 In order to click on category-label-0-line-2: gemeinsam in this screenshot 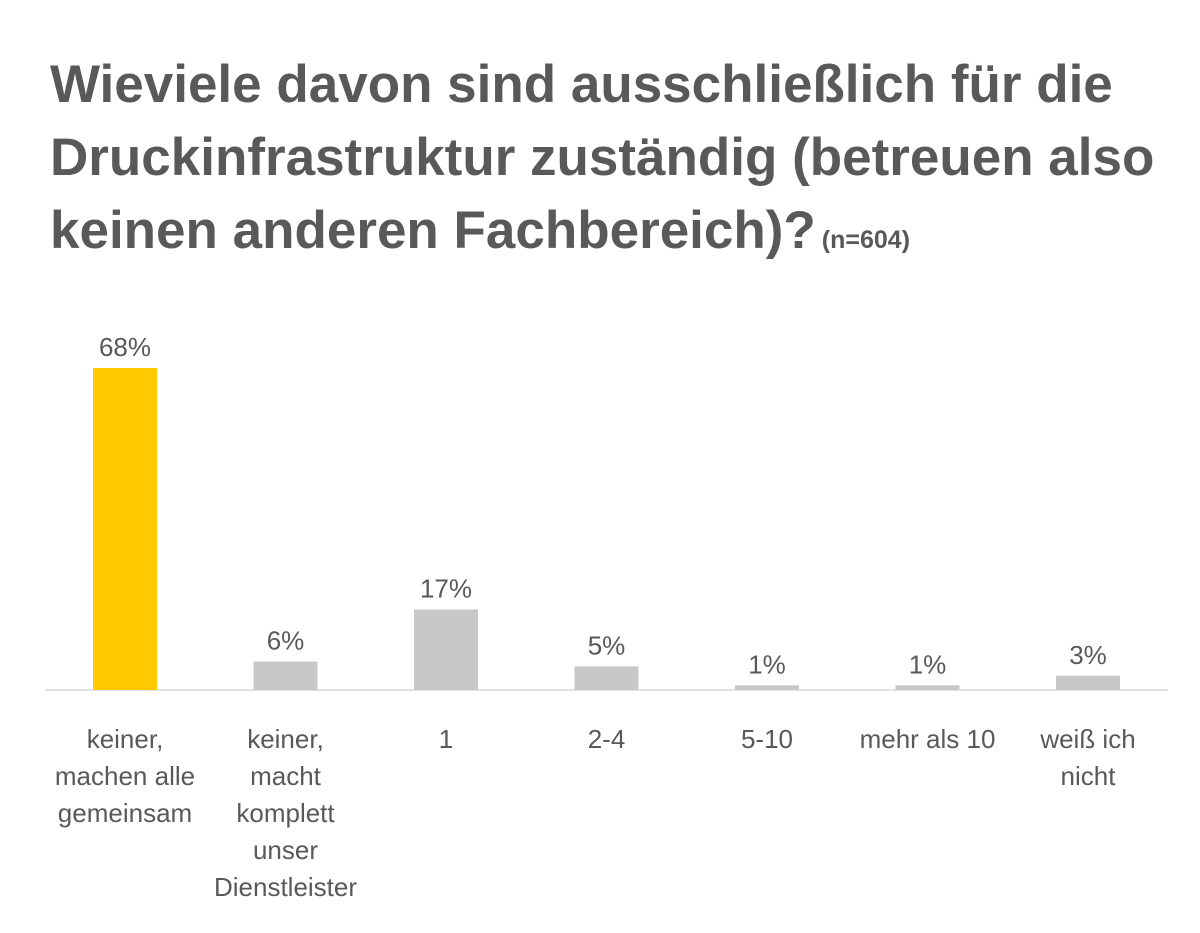, I will do `click(125, 813)`.